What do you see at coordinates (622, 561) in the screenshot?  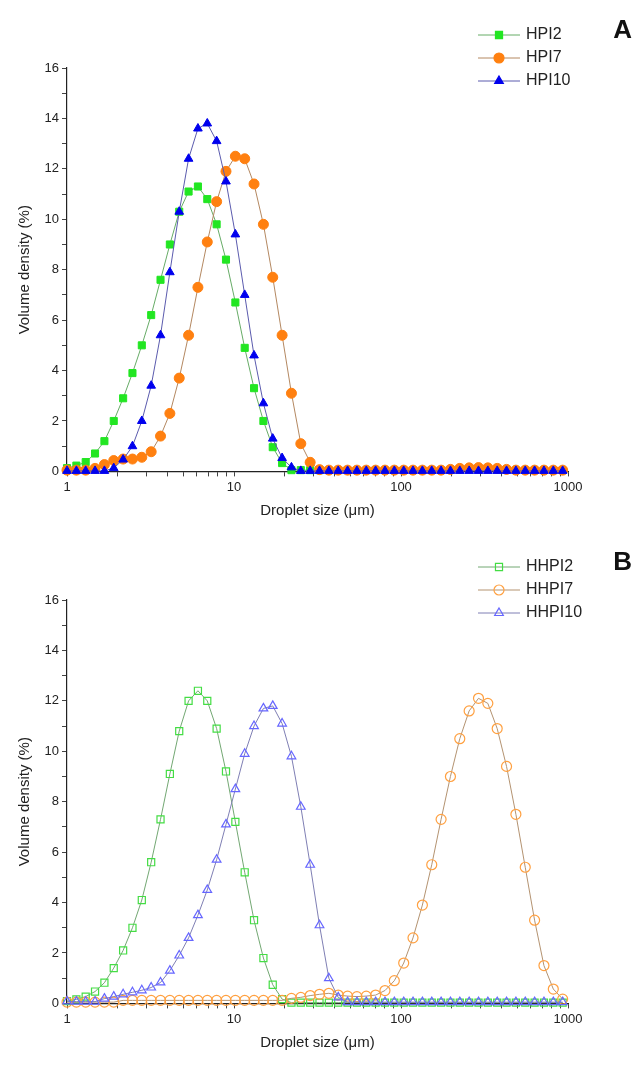 I see `text: B` at bounding box center [622, 561].